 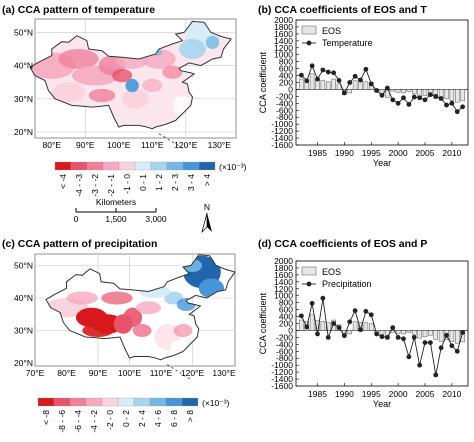 I want to click on scale-tick-2: 3,000, so click(x=156, y=219).